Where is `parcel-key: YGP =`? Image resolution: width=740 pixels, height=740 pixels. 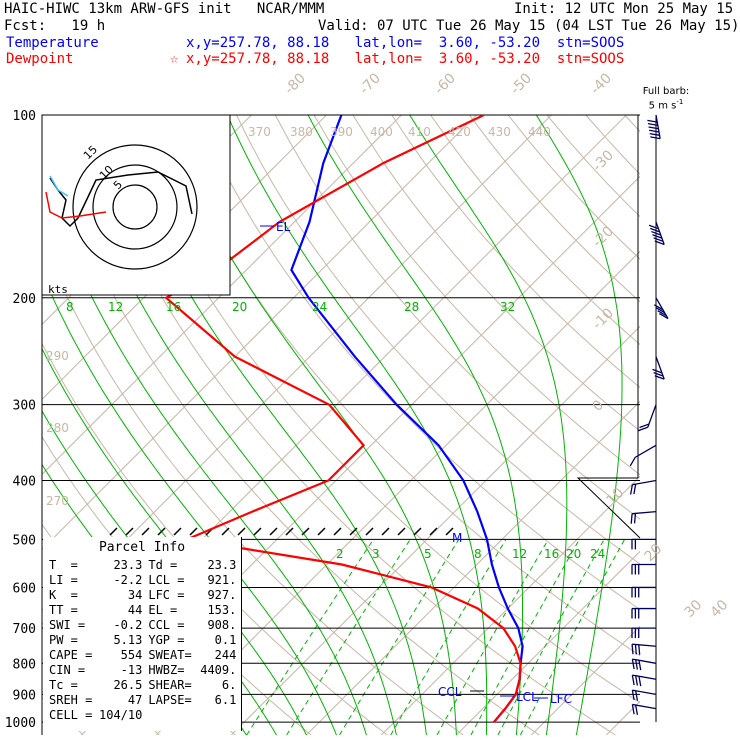 parcel-key: YGP = is located at coordinates (166, 640).